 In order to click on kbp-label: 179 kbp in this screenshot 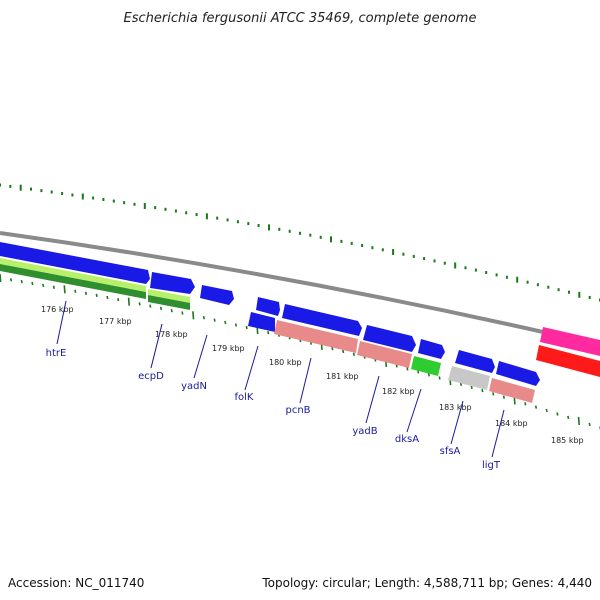, I will do `click(228, 348)`.